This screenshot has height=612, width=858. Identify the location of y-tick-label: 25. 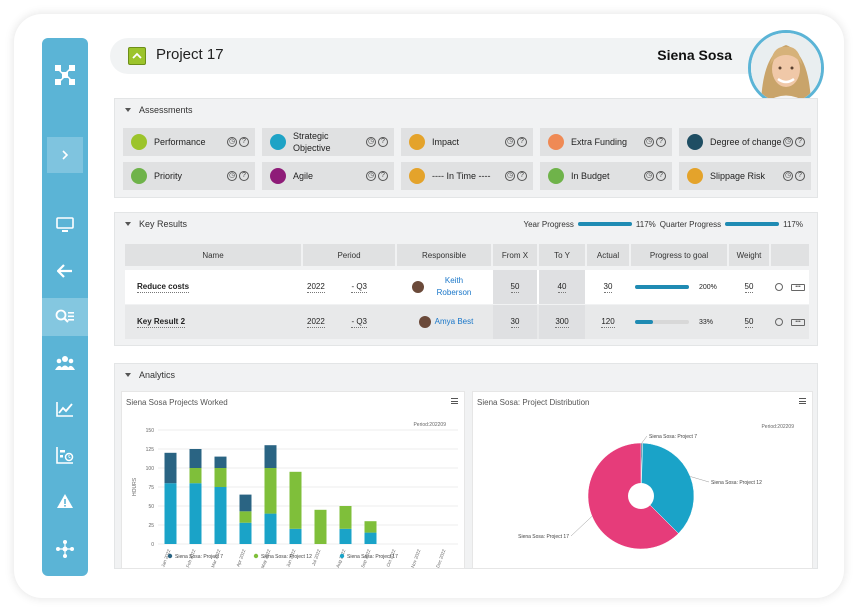
(151, 526).